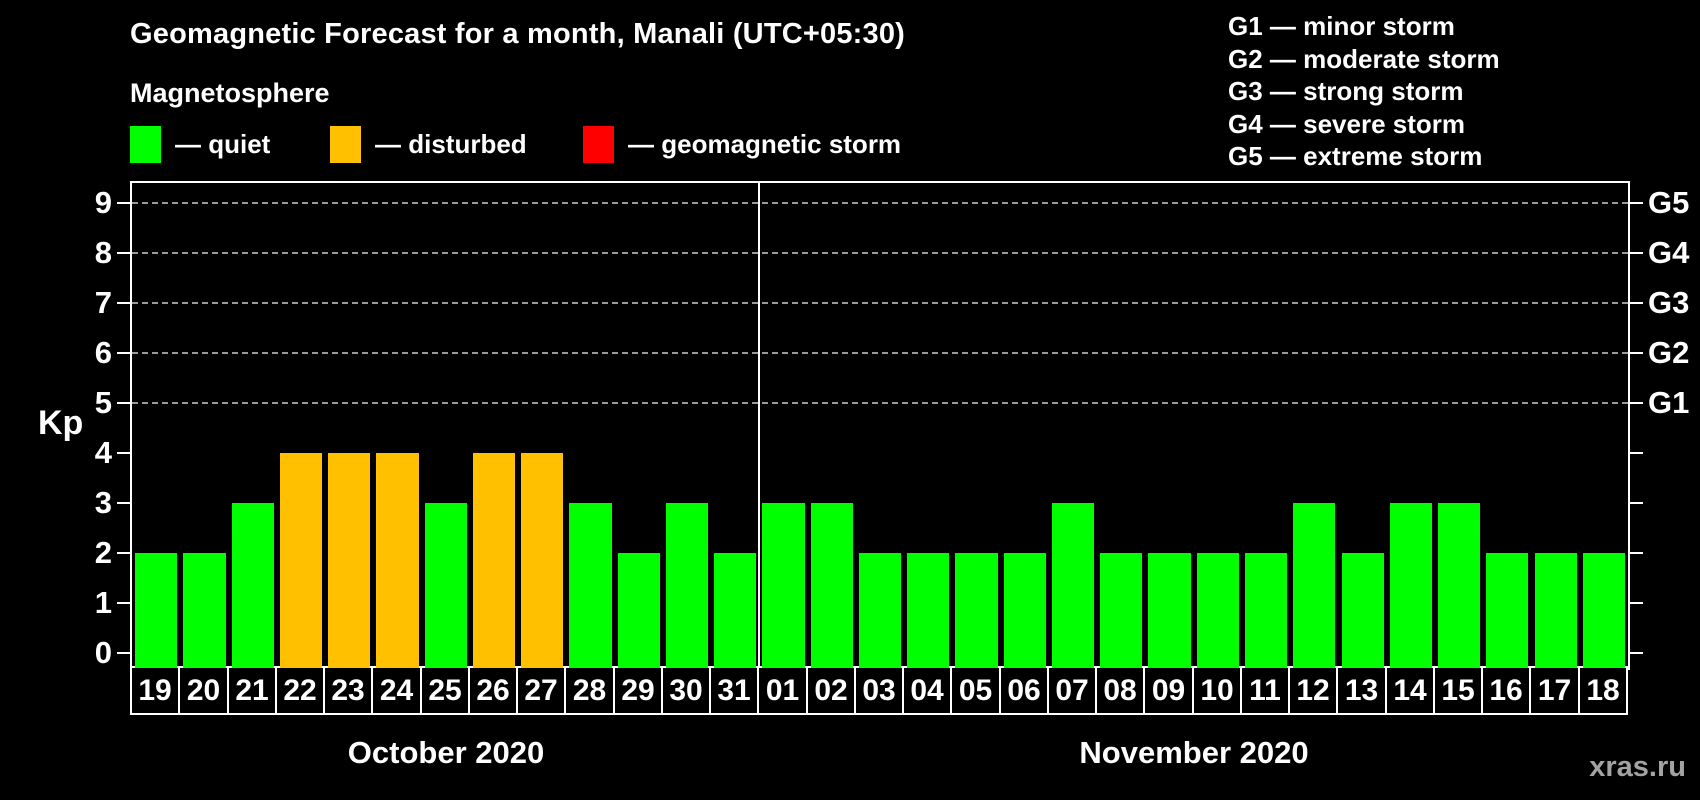  Describe the element at coordinates (103, 202) in the screenshot. I see `y-tick-label-9: 9` at that location.